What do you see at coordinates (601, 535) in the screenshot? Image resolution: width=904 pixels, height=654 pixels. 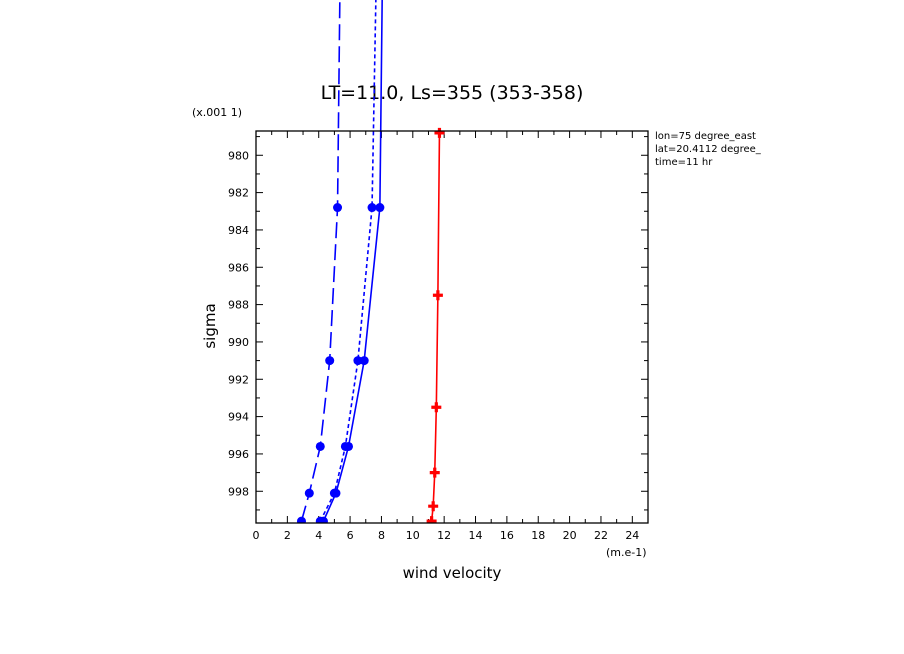 I see `x-tick-label: 22` at bounding box center [601, 535].